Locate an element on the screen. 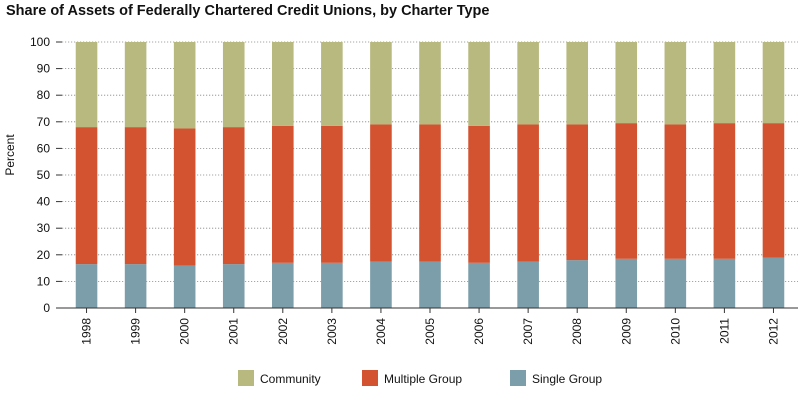 The height and width of the screenshot is (400, 800). y-tick-label: 50 is located at coordinates (44, 175).